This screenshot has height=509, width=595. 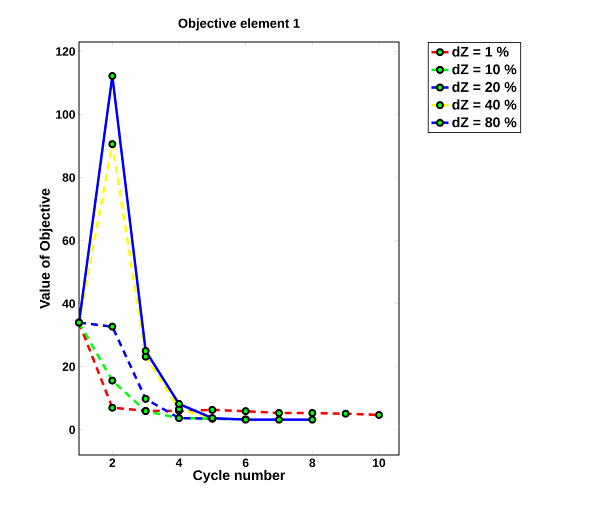 I want to click on x-axis-title: Cycle number, so click(x=239, y=476).